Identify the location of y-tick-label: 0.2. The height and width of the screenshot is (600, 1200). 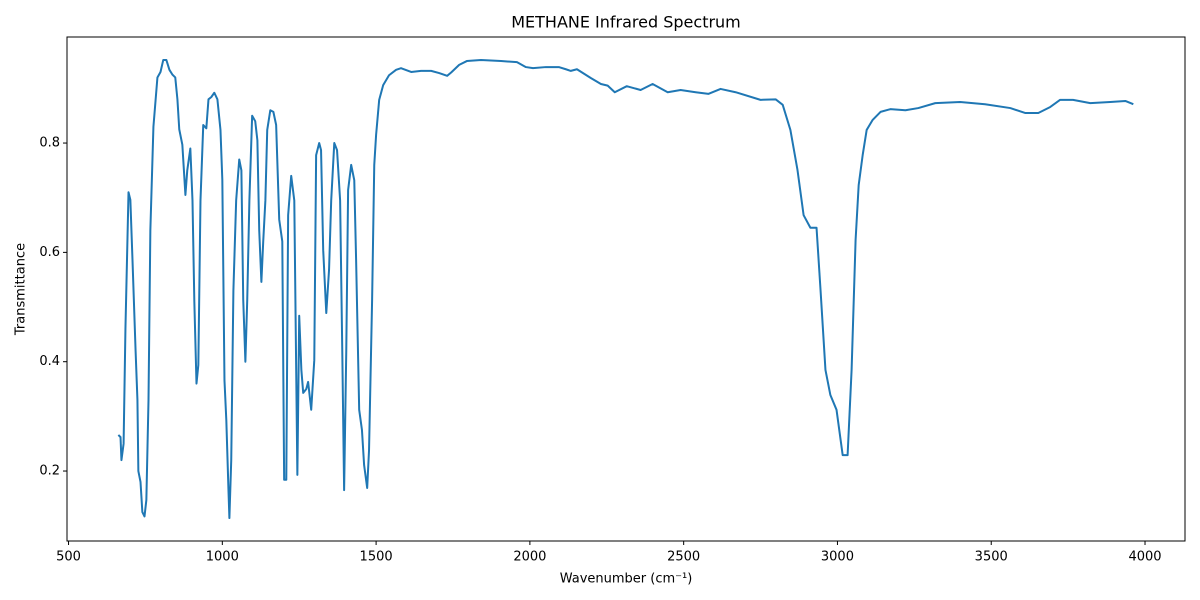
(49, 471).